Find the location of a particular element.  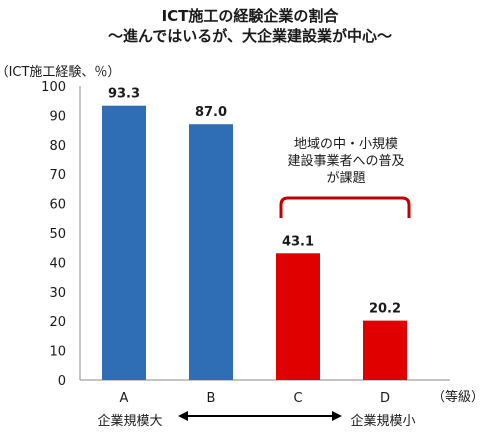

x-axis-ticks: A B C D is located at coordinates (255, 398).